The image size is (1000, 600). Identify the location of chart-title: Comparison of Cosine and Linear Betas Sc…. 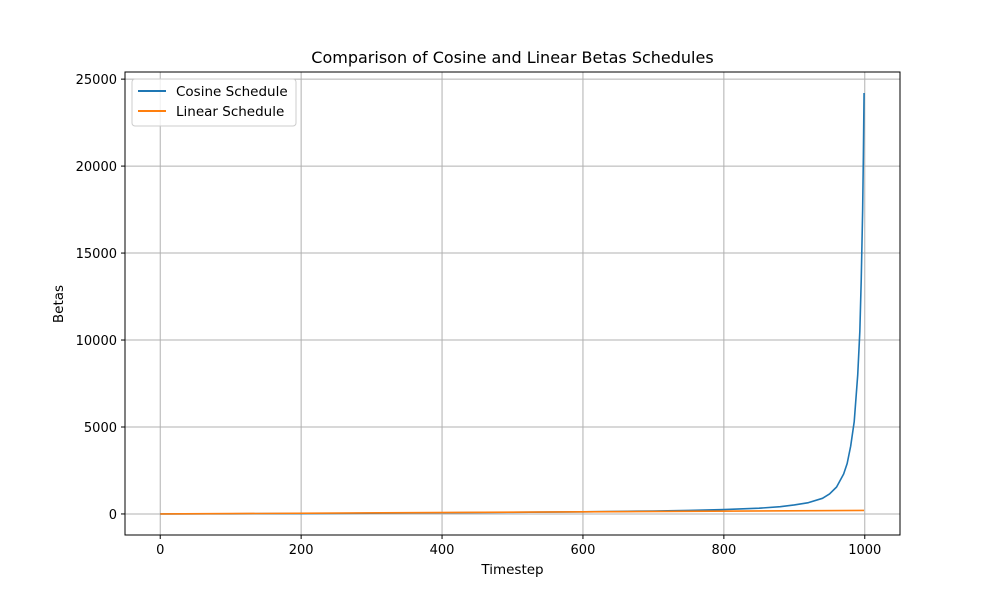
(512, 57).